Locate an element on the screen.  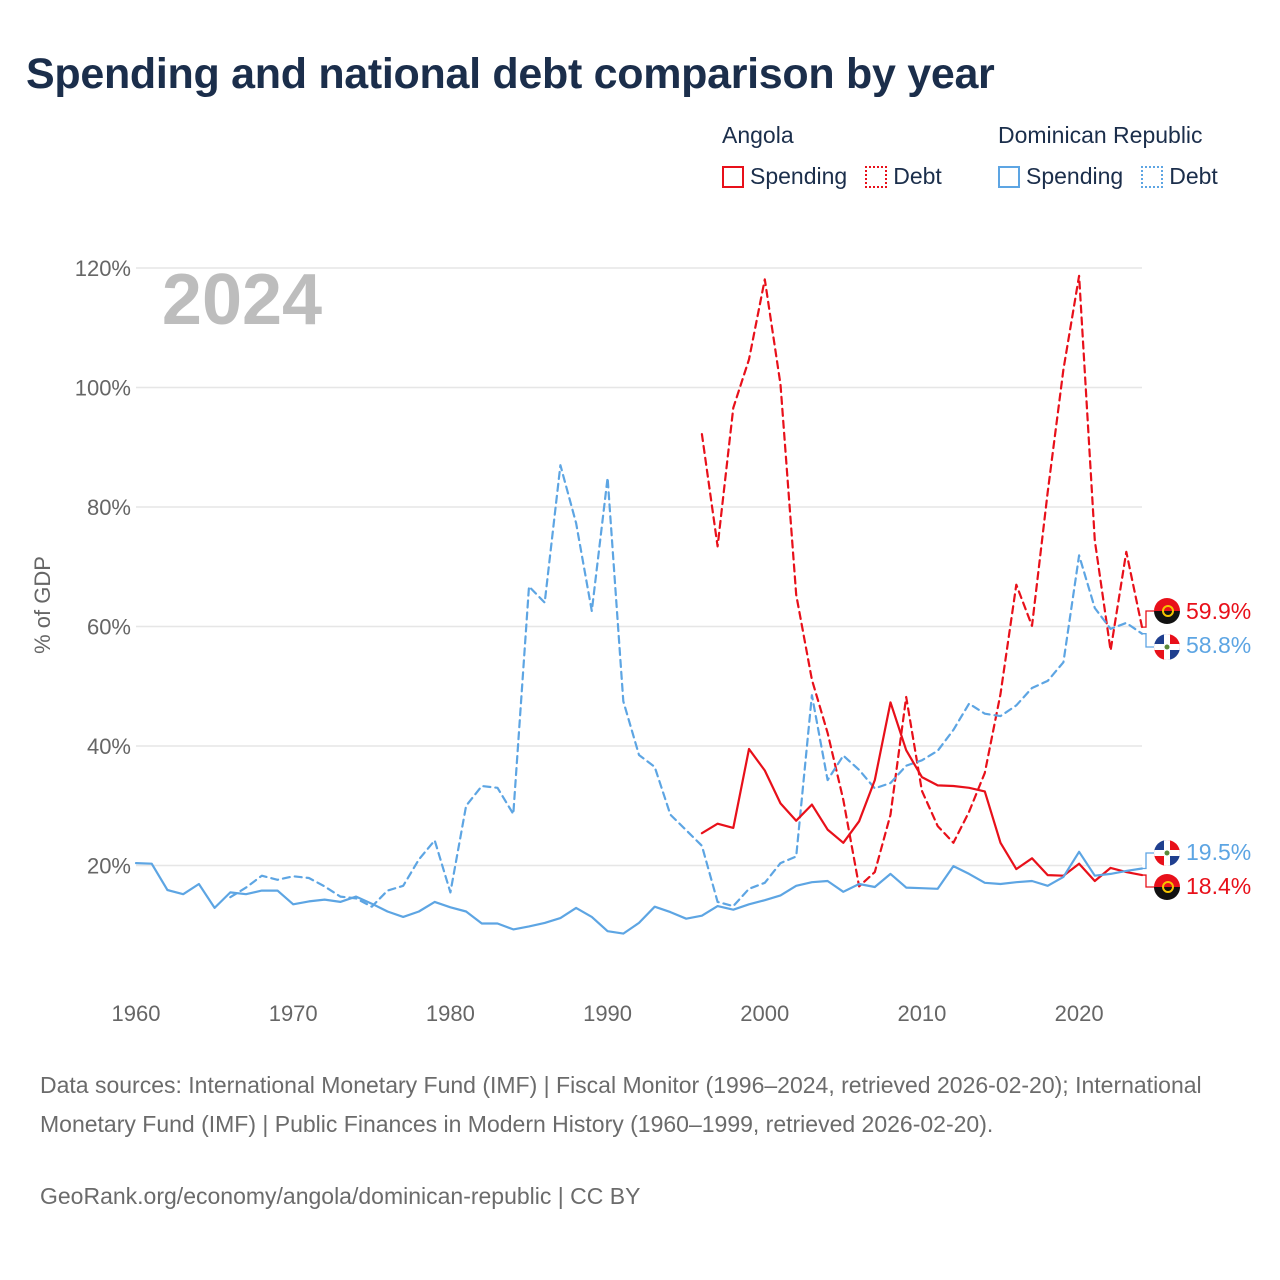
legend-angola-debt: Debt is located at coordinates (903, 176).